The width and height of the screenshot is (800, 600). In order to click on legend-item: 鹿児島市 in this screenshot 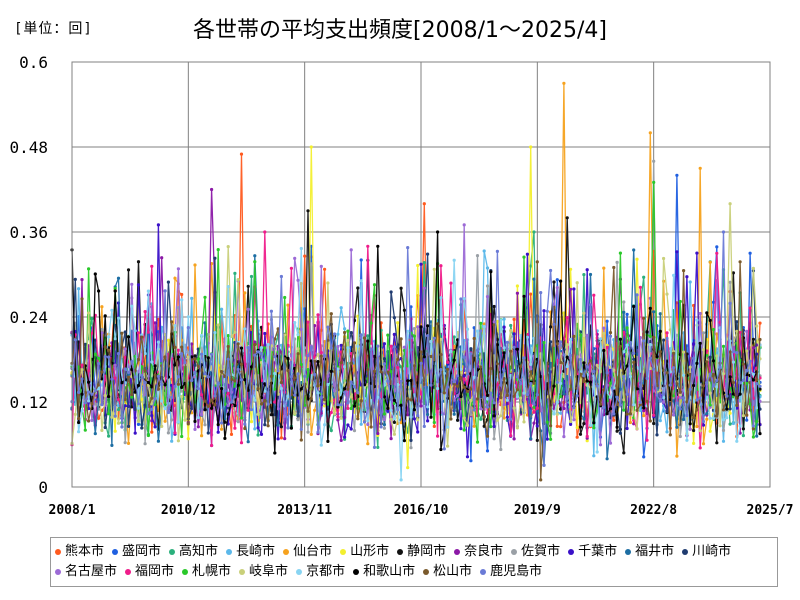, I will do `click(511, 572)`.